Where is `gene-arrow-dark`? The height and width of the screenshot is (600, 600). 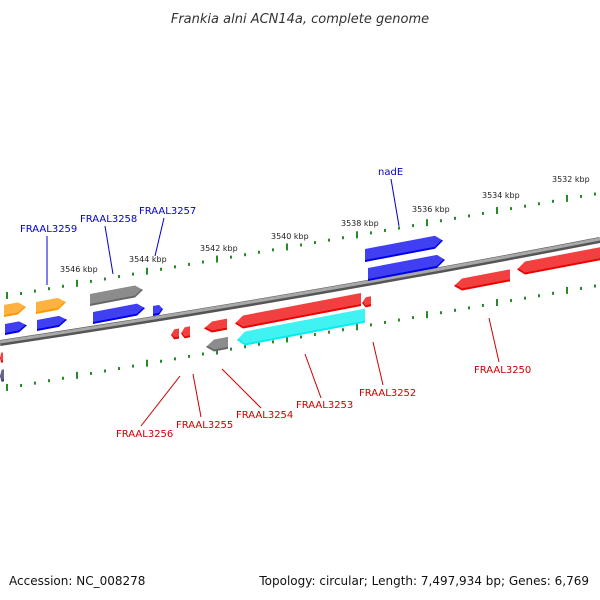 gene-arrow-dark is located at coordinates (2, 375).